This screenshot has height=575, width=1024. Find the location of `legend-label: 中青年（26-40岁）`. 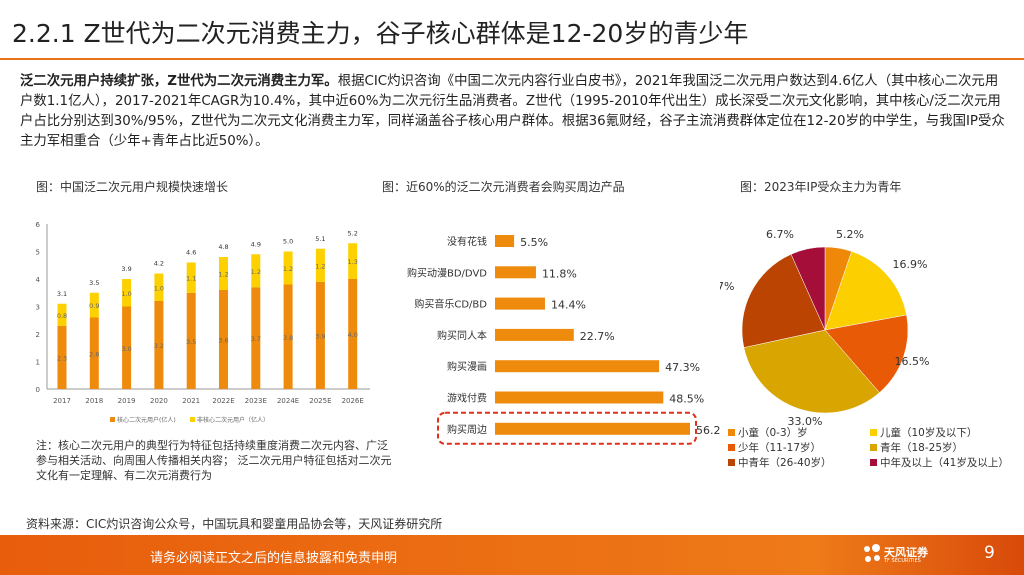

legend-label: 中青年（26-40岁） is located at coordinates (785, 463).